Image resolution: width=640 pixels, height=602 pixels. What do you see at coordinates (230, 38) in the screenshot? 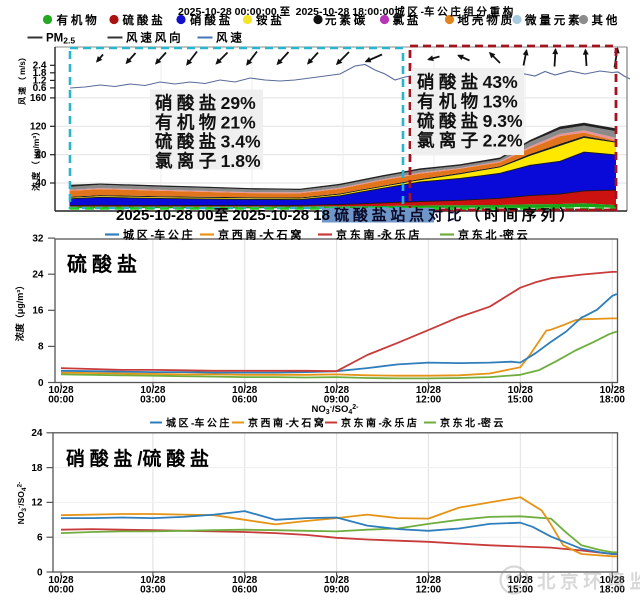
I see `svg-text: 风速` at bounding box center [230, 38].